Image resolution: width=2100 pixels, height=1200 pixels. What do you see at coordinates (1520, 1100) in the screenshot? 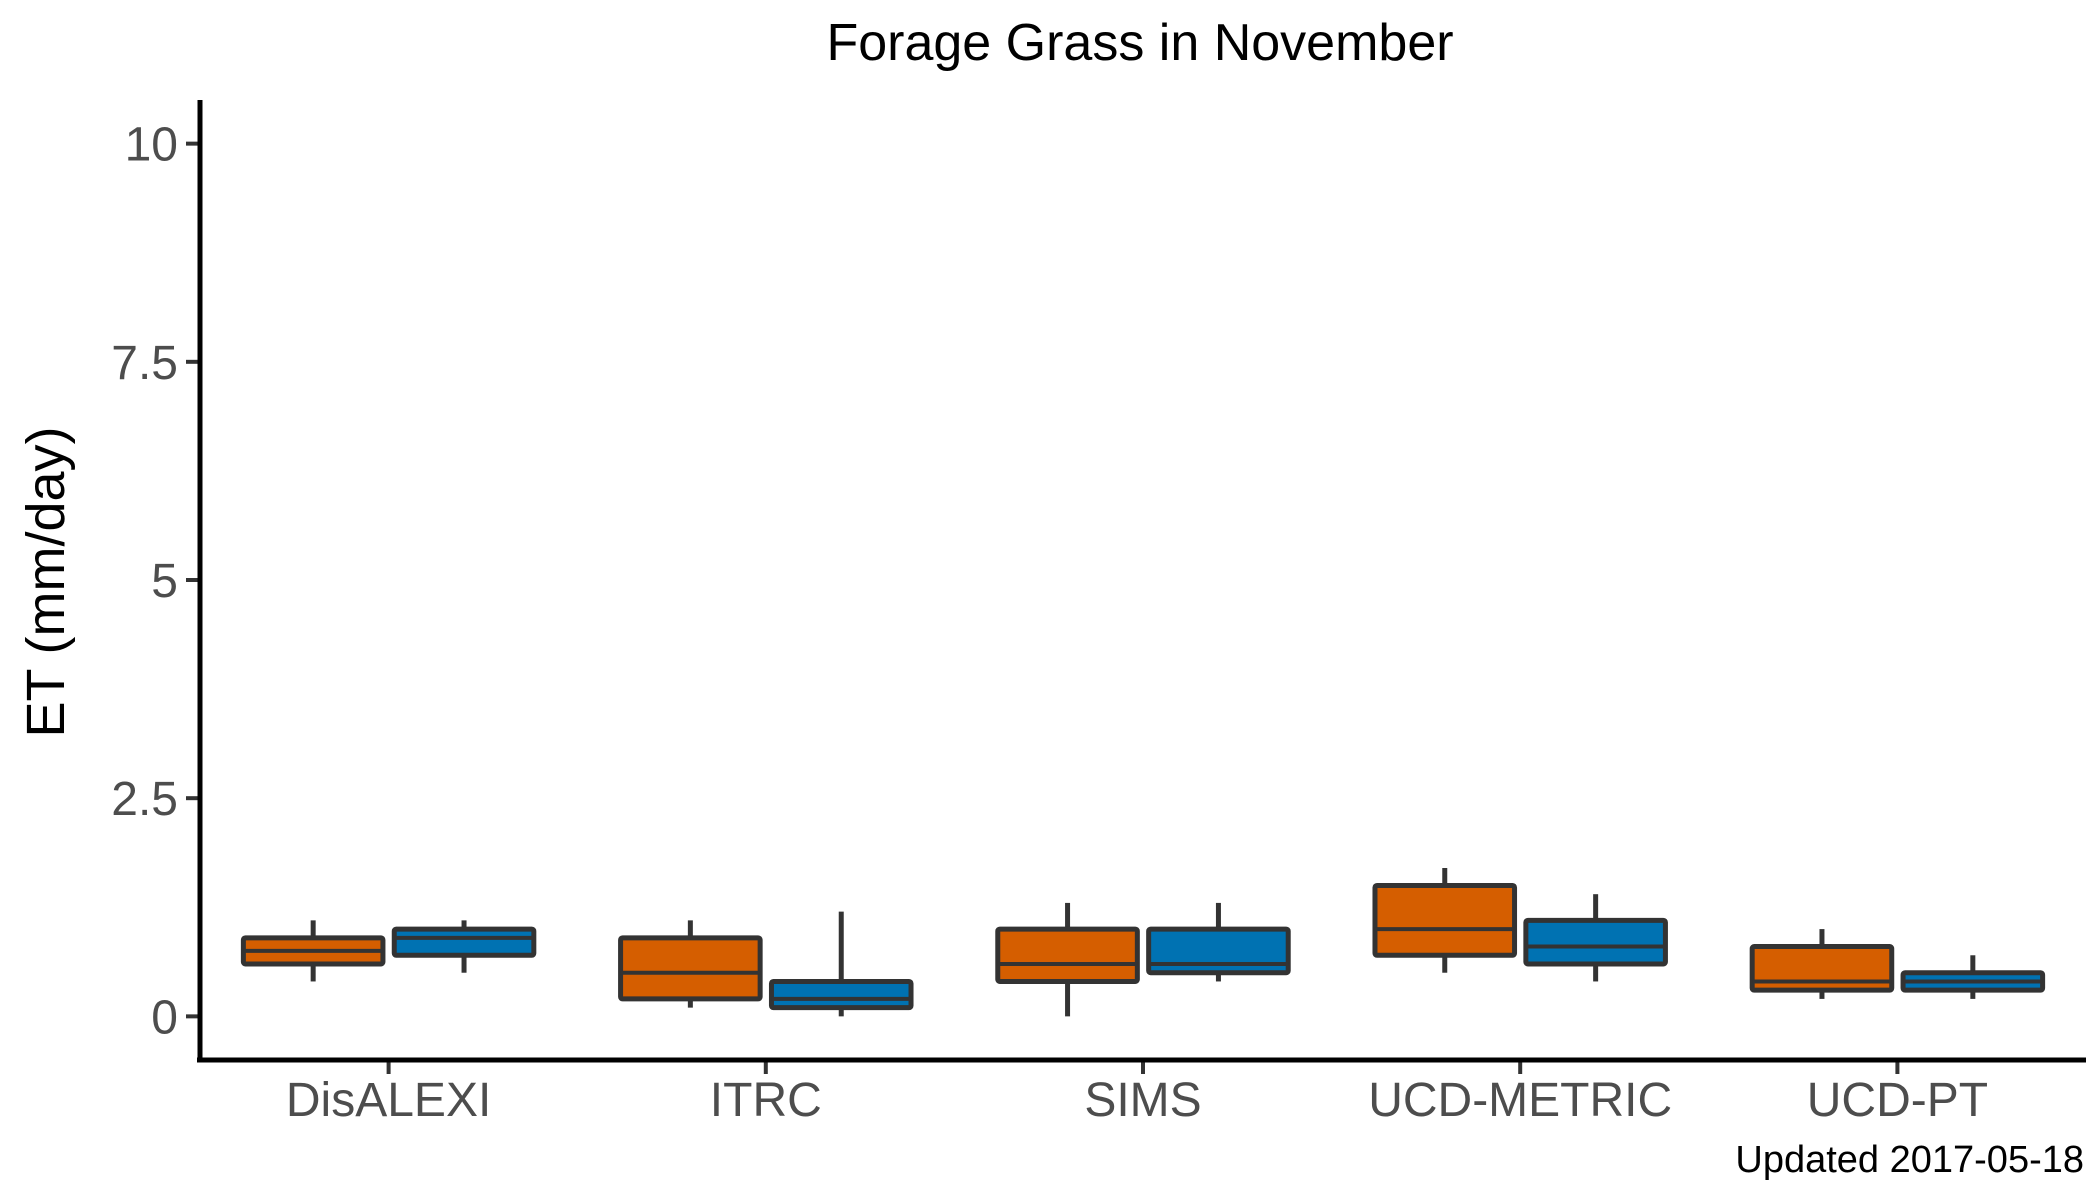
I see `x-tick-label: UCD-METRIC` at bounding box center [1520, 1100].